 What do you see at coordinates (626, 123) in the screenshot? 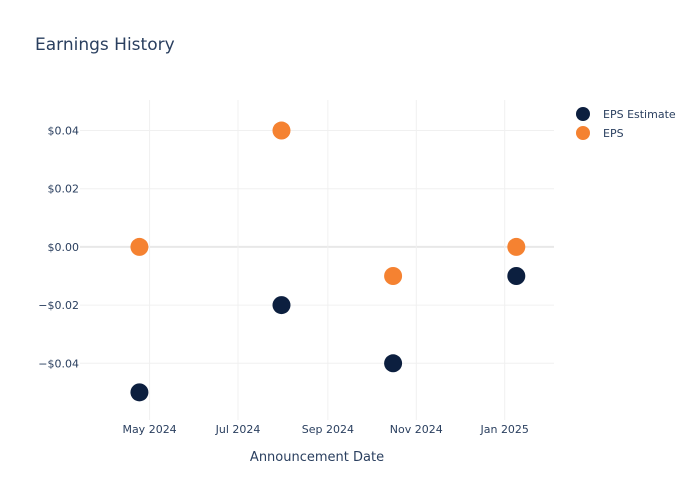
I see `legend: EPS Estimate EPS` at bounding box center [626, 123].